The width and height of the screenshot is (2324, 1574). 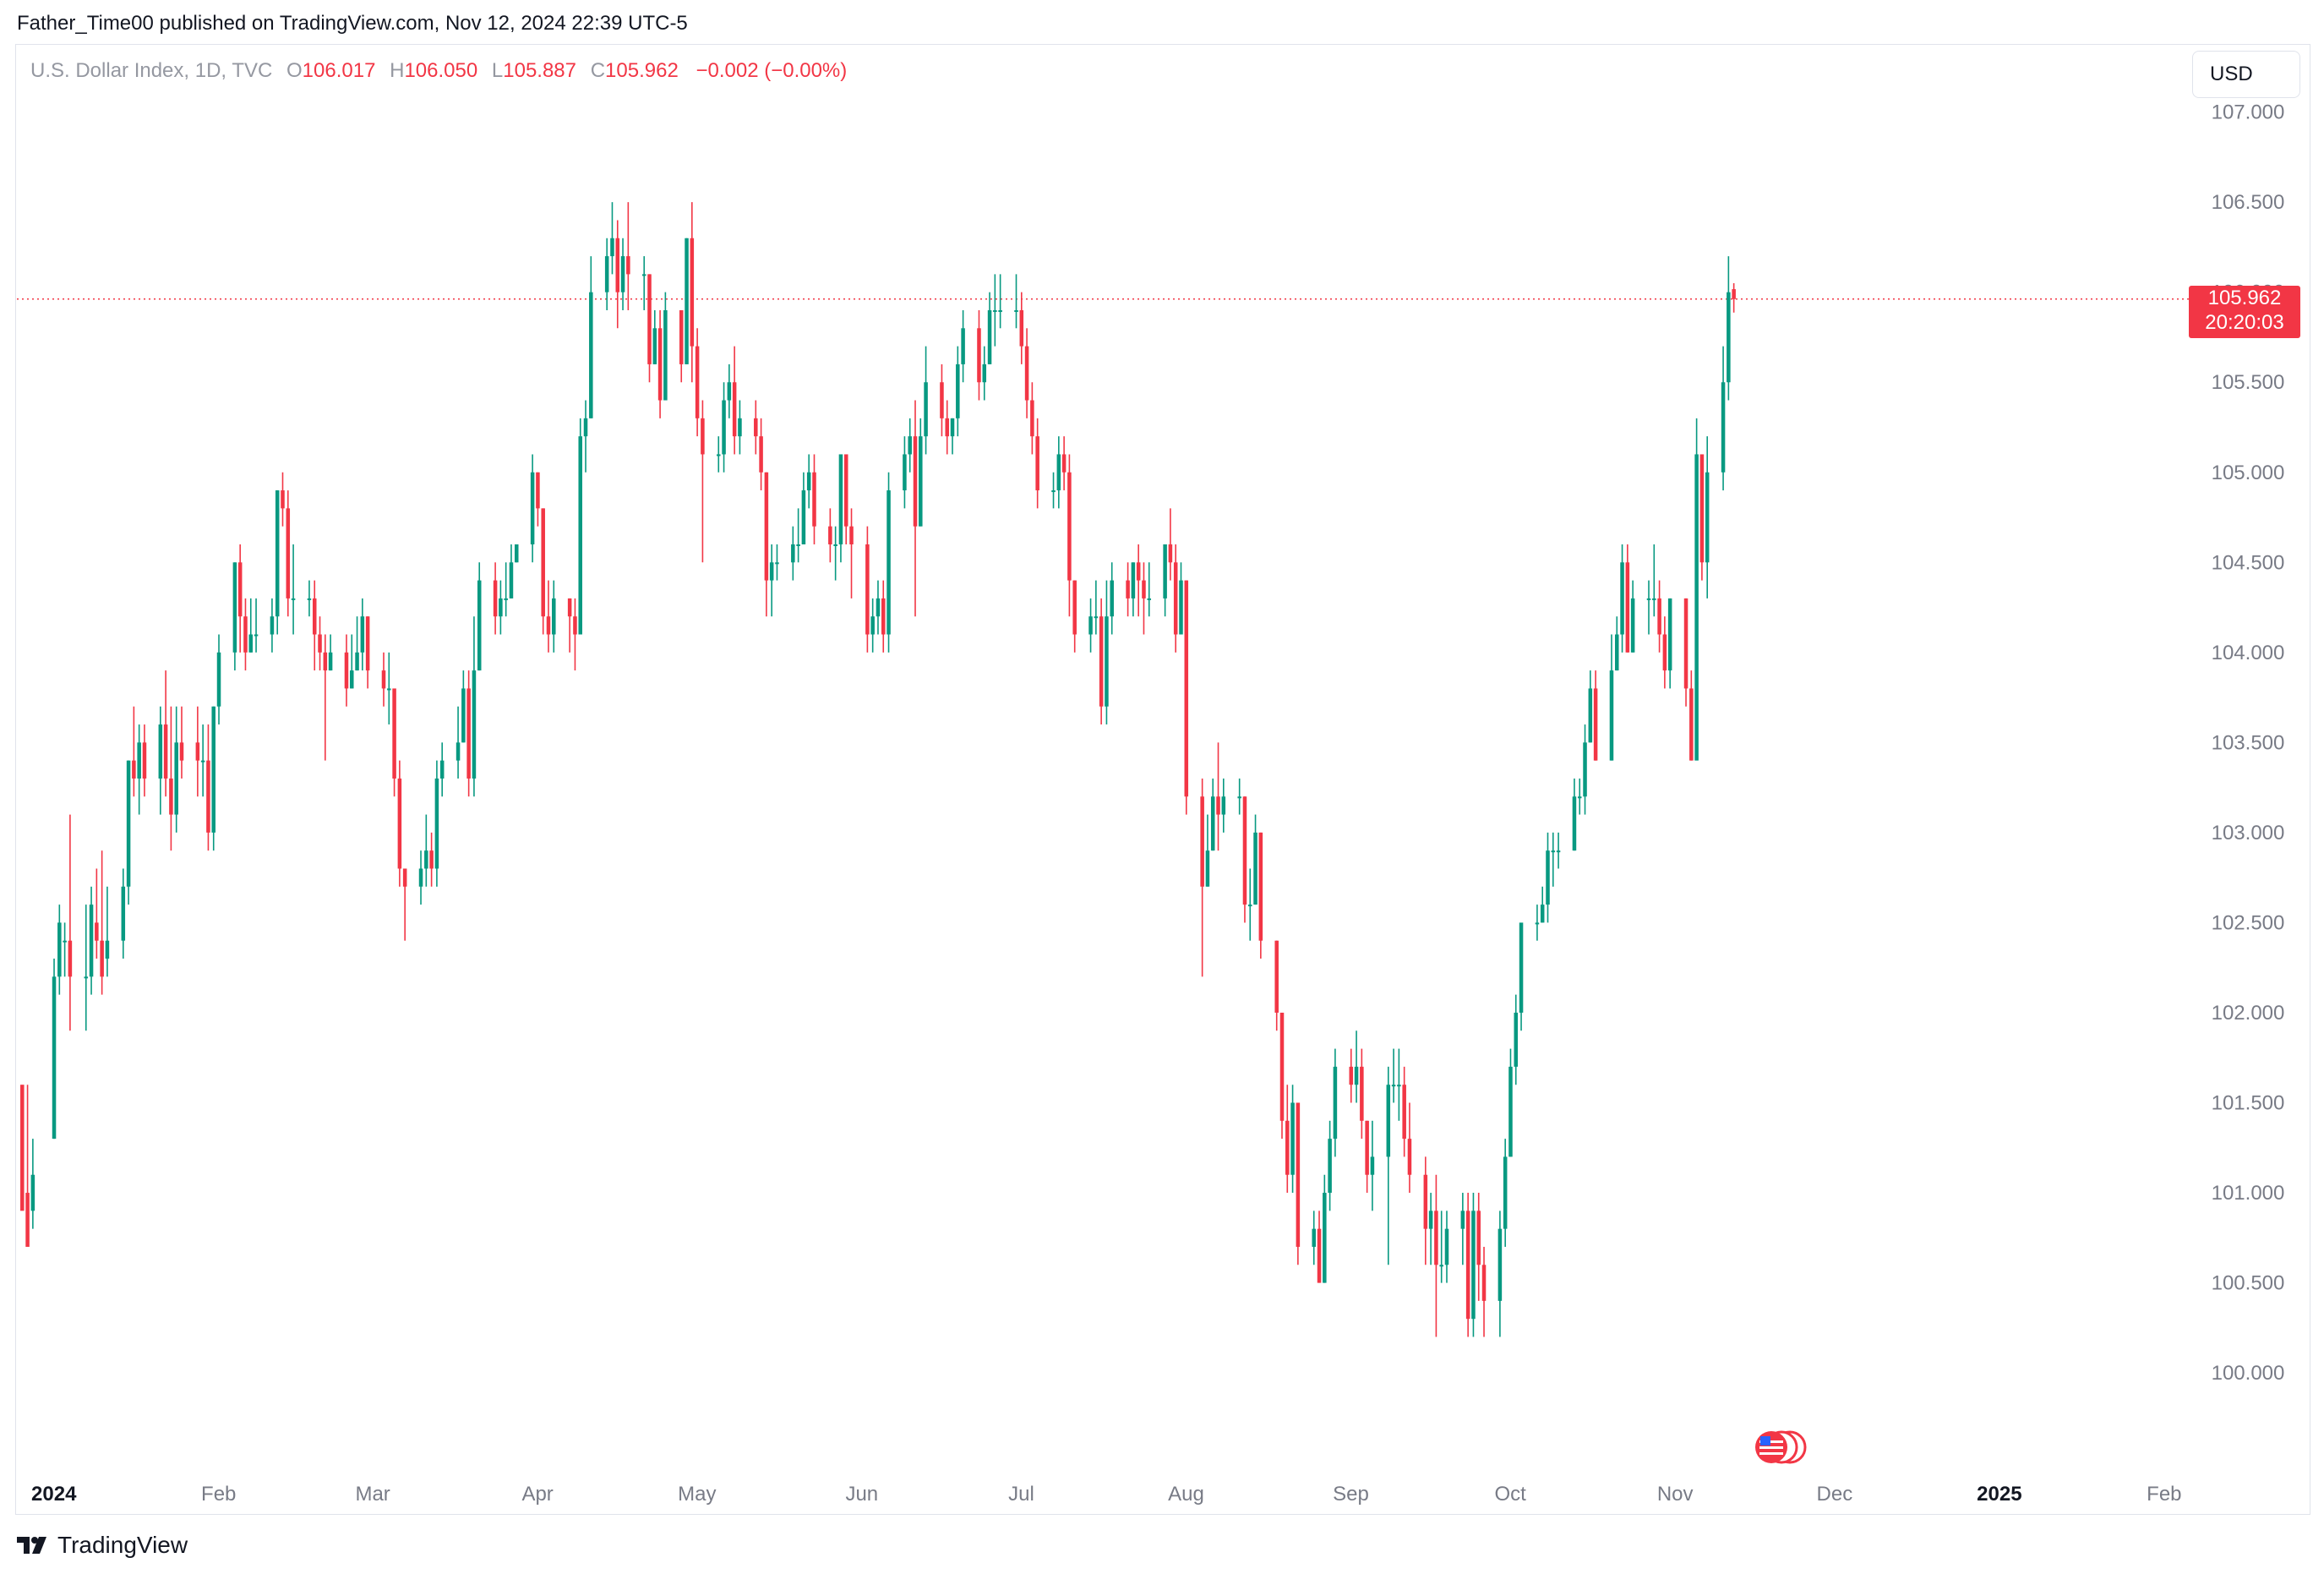 I want to click on y-tick-label: 103.500, so click(x=2248, y=742).